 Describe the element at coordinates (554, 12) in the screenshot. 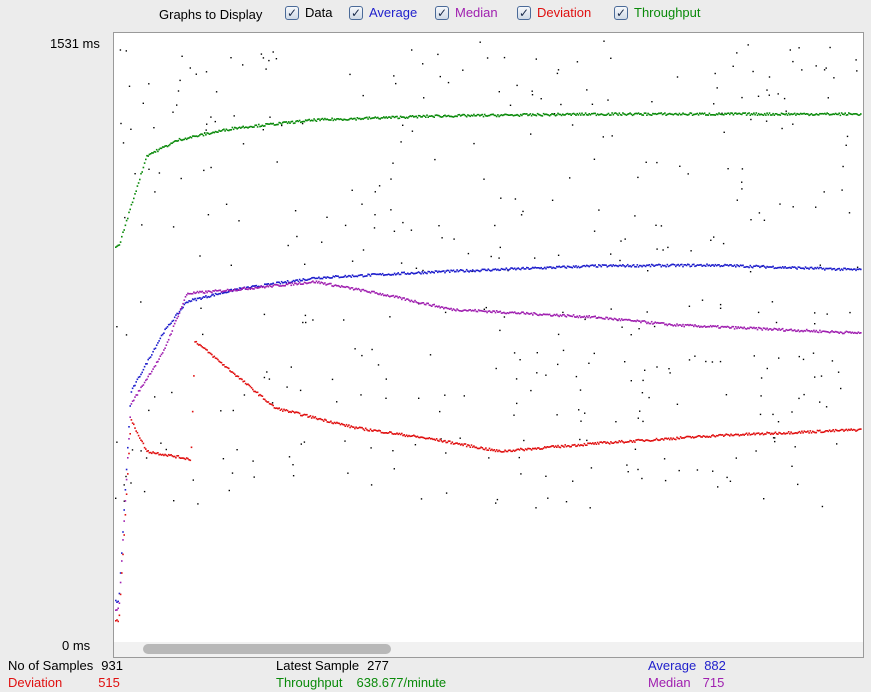

I see `legend-deviation-toggle: ✓ Deviation` at that location.